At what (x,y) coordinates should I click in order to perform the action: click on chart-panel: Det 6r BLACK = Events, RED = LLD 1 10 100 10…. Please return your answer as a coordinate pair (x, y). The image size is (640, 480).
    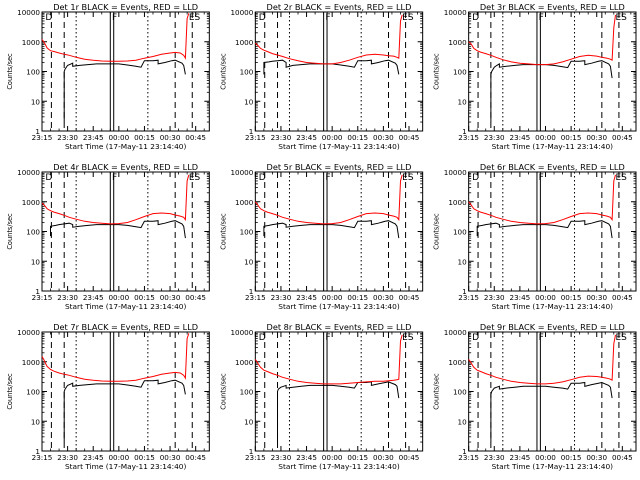
    Looking at the image, I should click on (535, 236).